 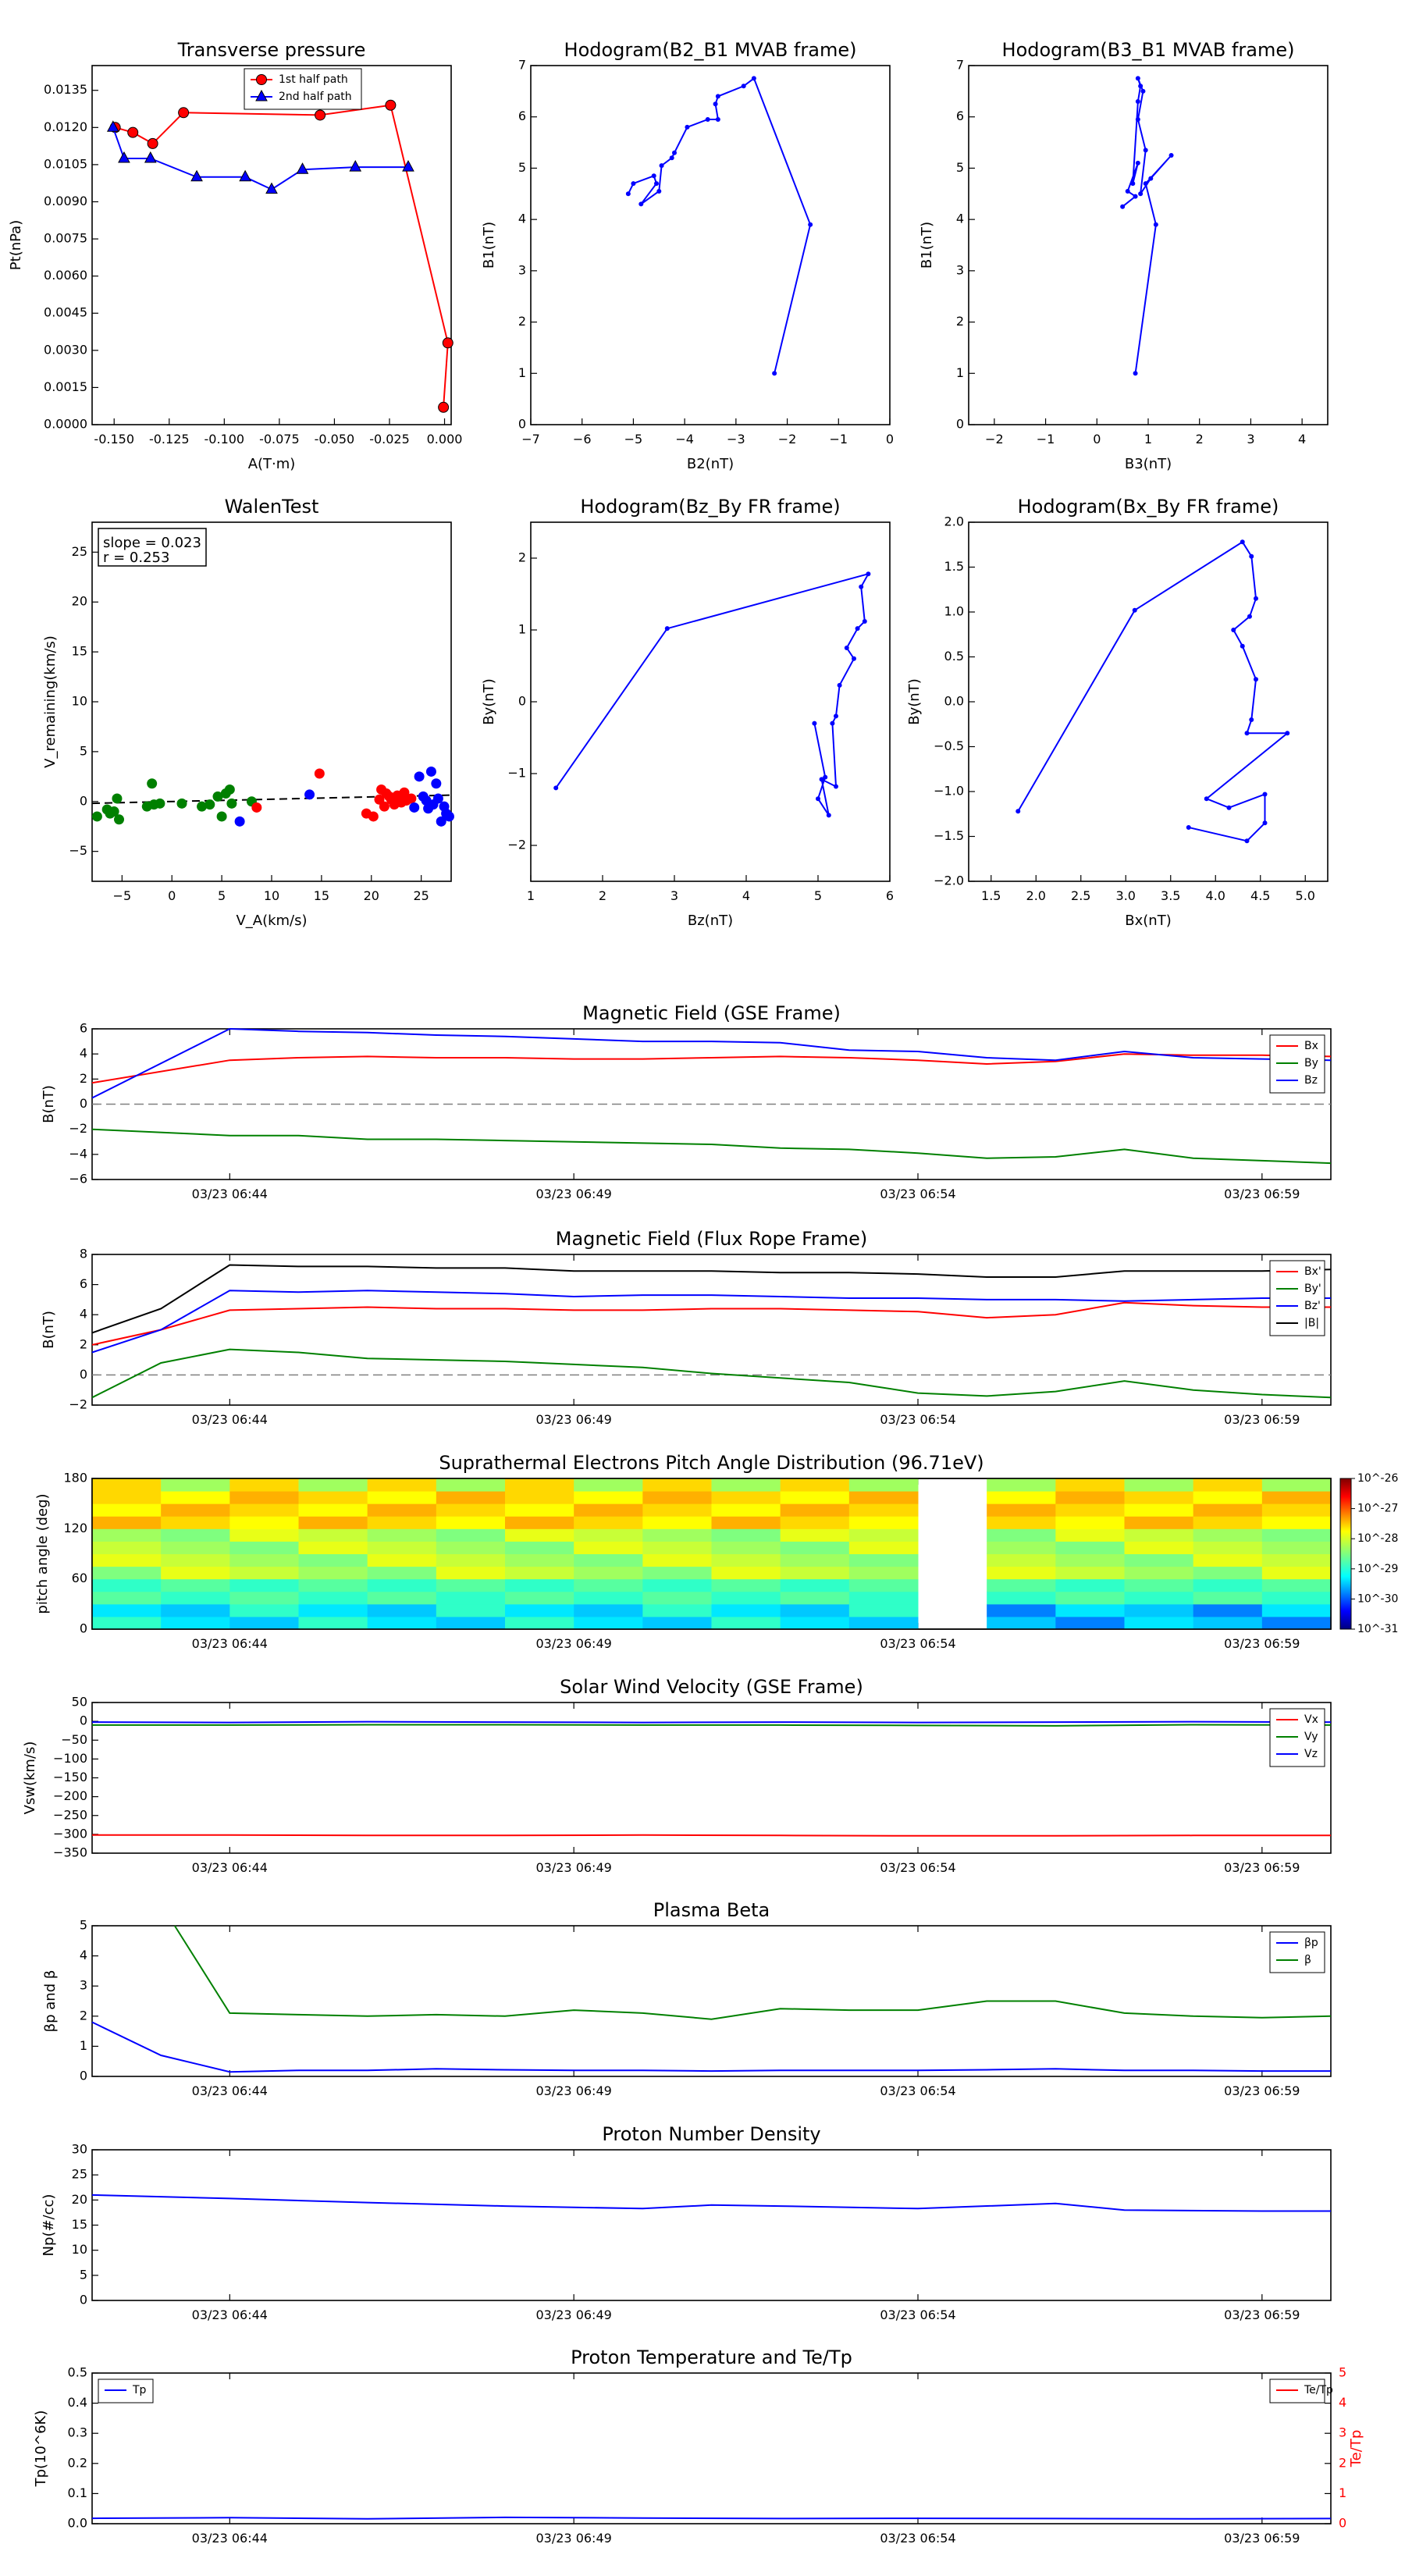 I want to click on x-tick-label: -0.100, so click(x=225, y=439).